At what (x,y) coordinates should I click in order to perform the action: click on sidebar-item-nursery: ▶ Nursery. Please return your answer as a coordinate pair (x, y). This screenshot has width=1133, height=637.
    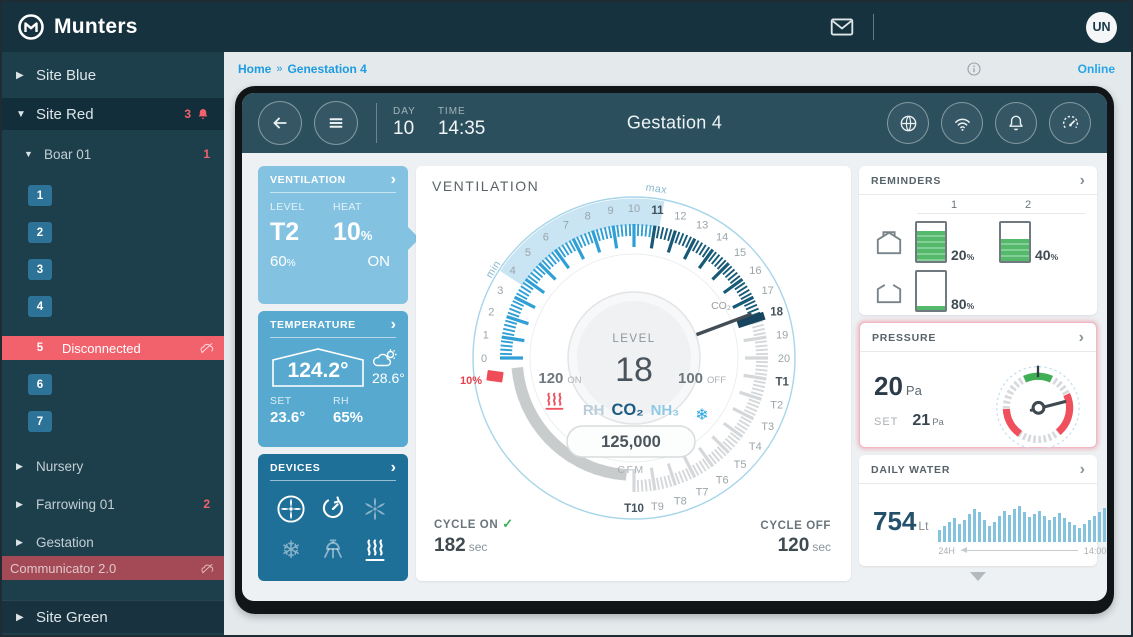
    Looking at the image, I should click on (113, 466).